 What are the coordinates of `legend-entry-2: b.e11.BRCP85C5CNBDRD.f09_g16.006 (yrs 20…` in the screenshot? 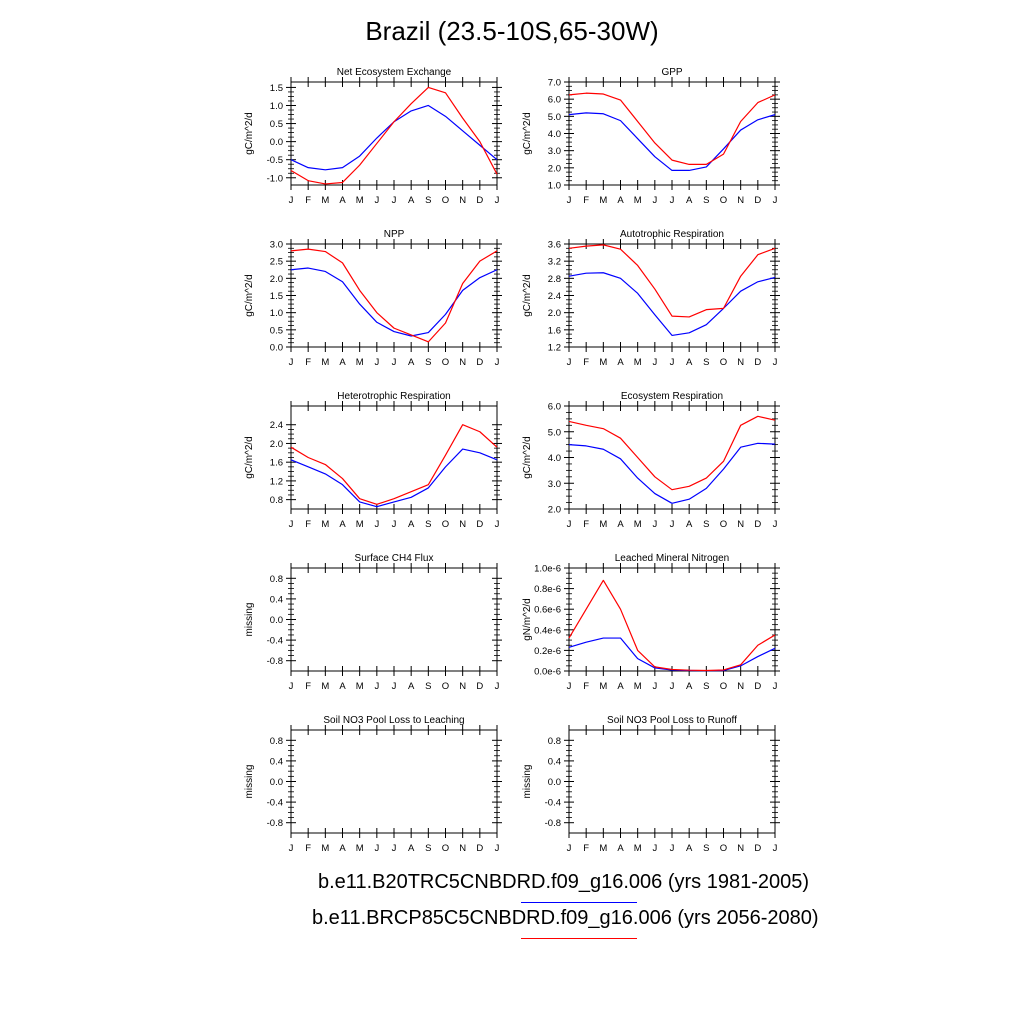 It's located at (565, 918).